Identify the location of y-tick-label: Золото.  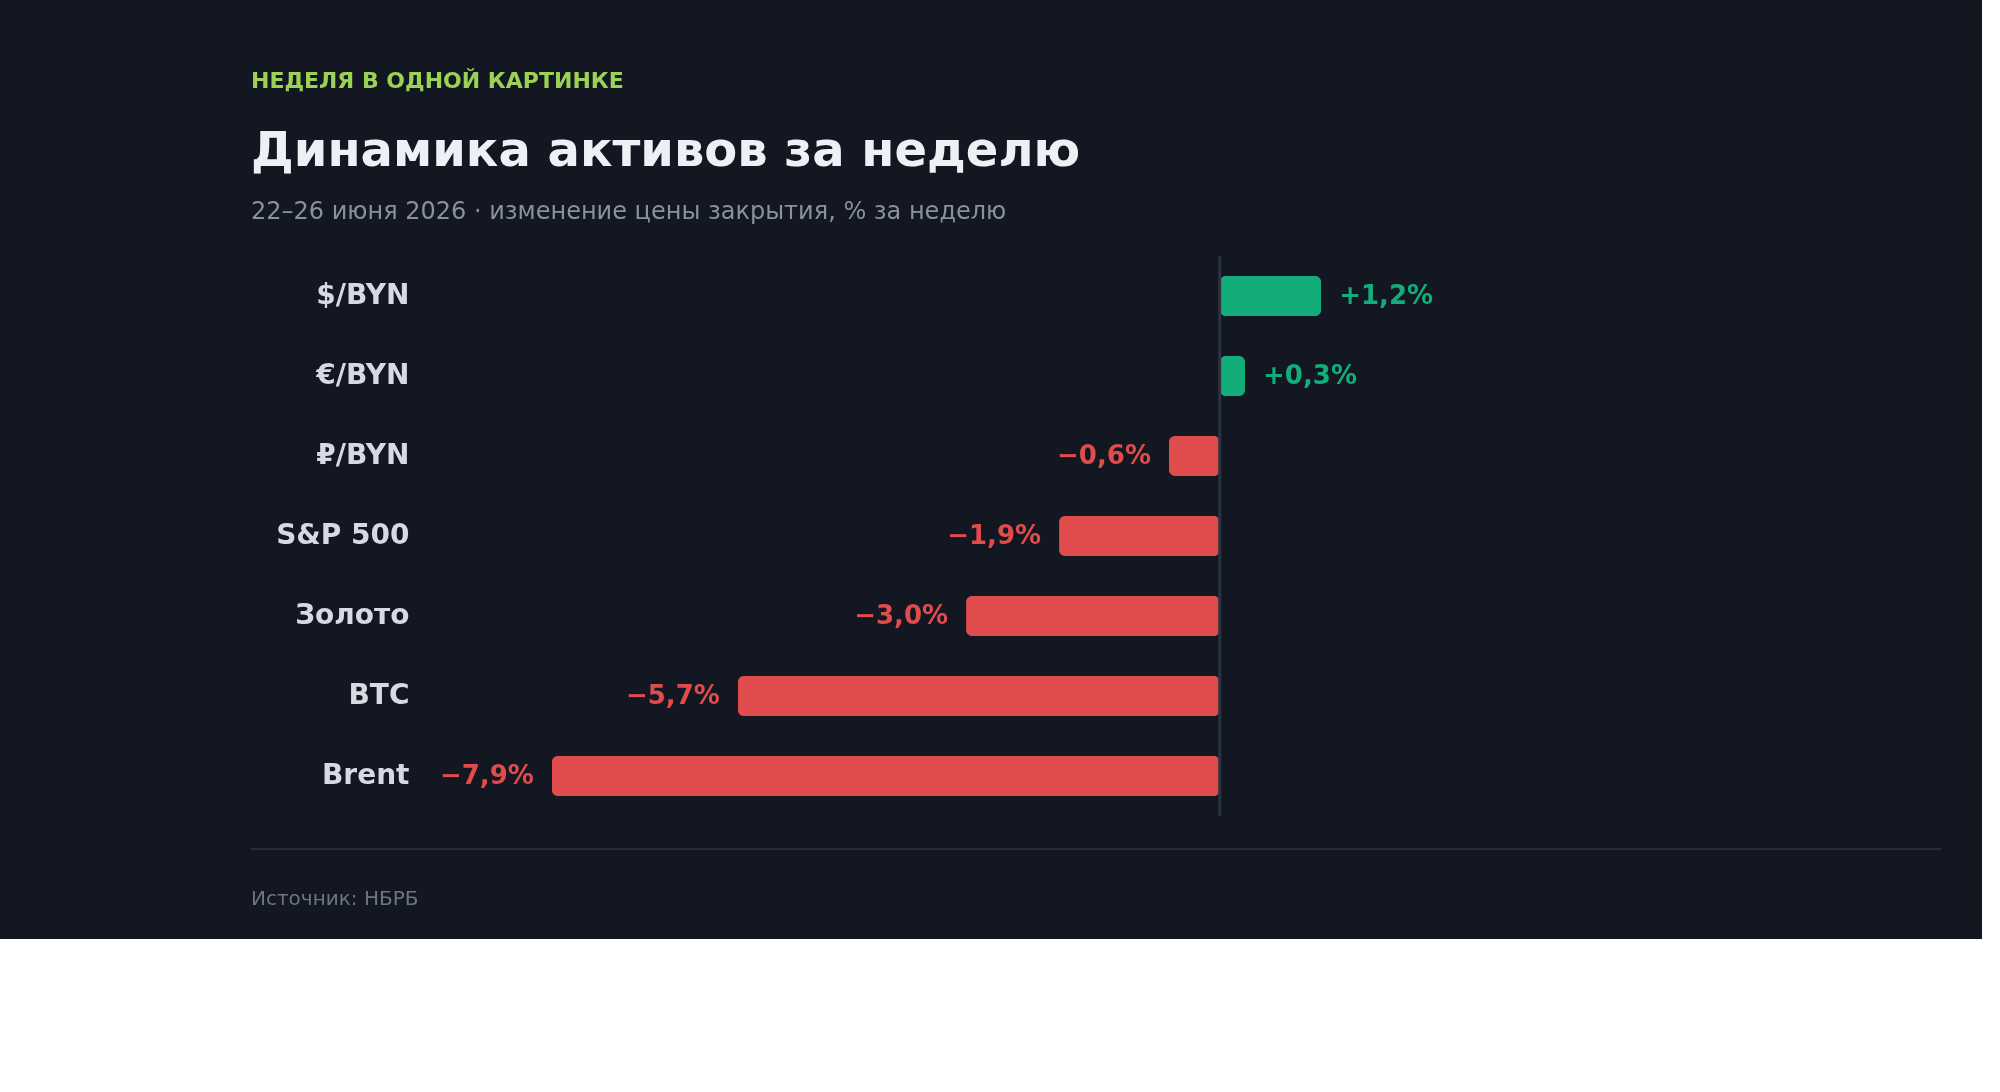
(352, 614).